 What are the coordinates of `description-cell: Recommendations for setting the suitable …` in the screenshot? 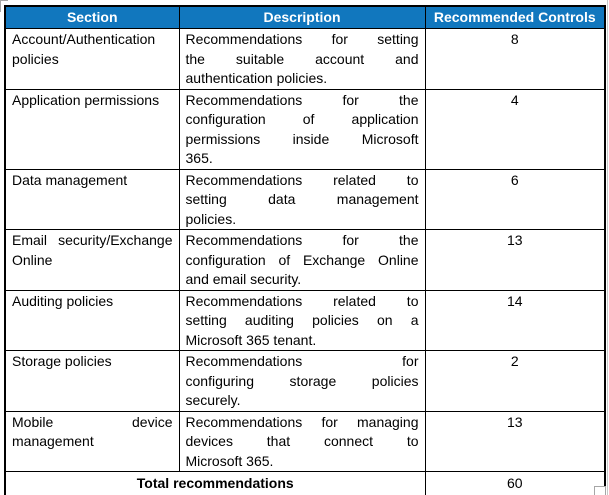 It's located at (302, 59).